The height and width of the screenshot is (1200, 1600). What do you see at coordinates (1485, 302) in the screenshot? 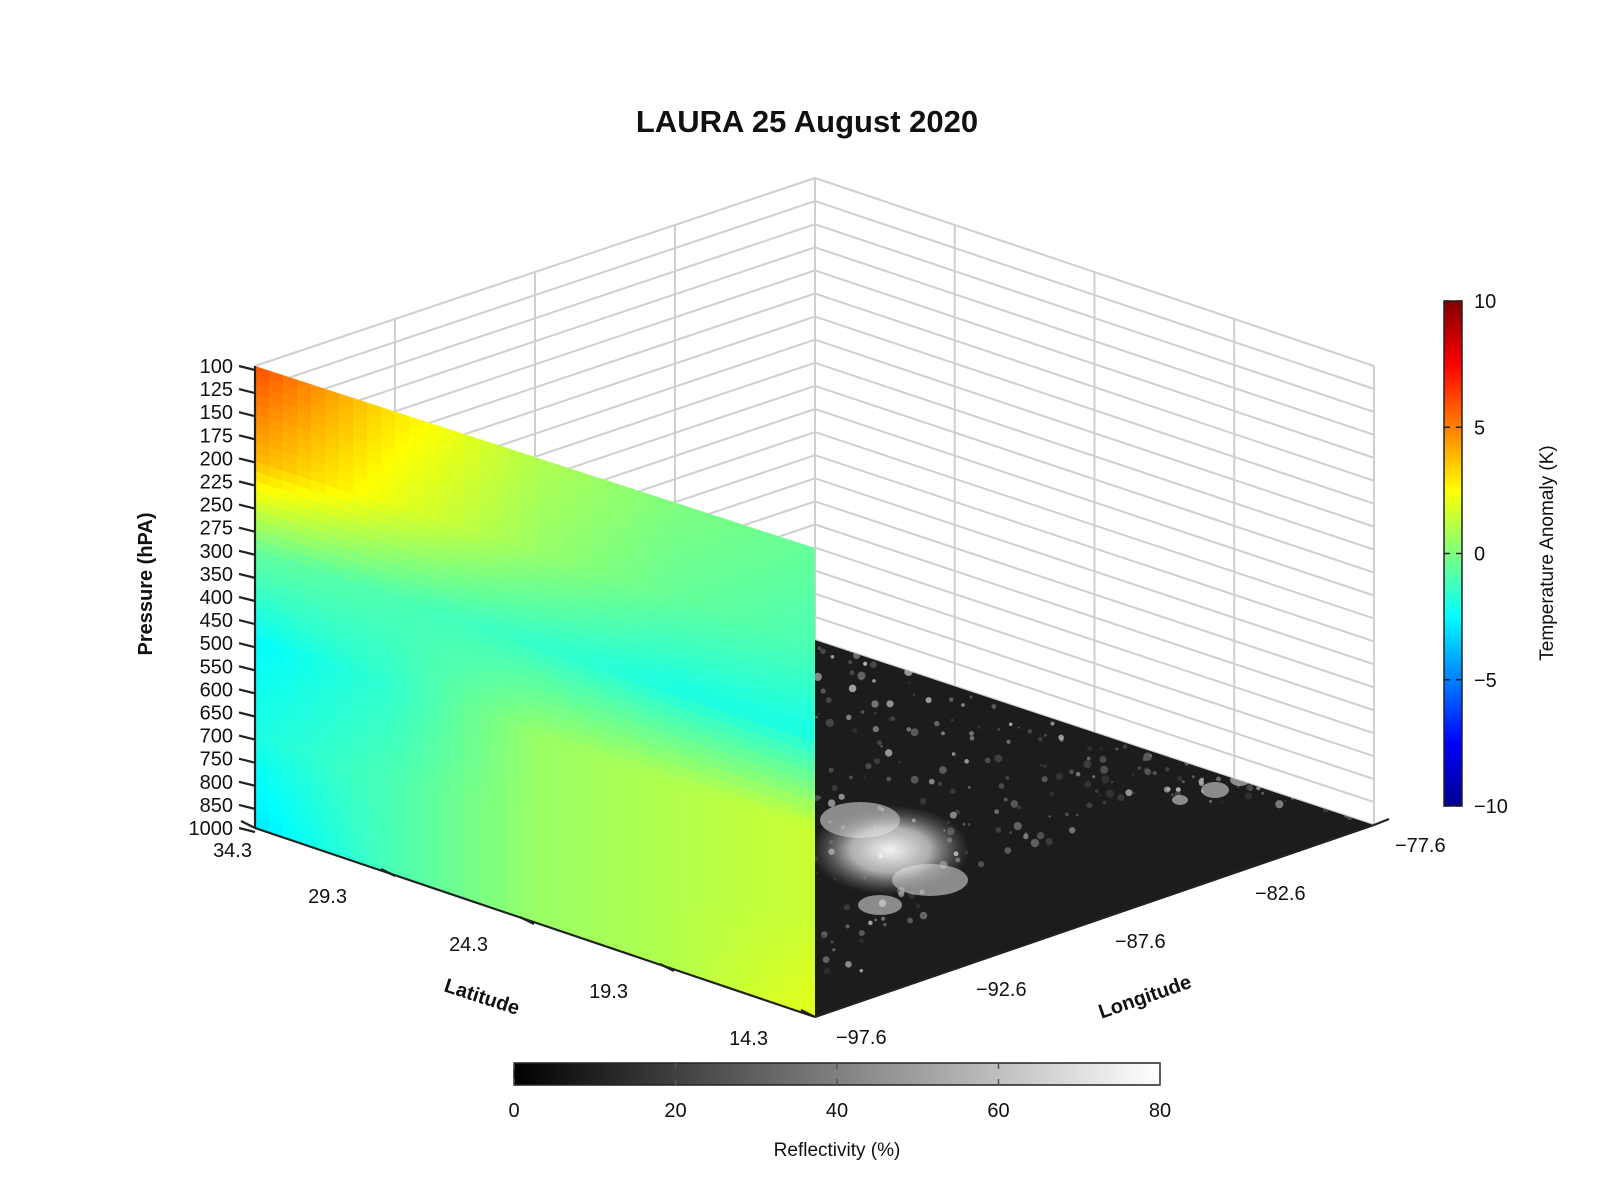
I see `temperature-colorbar-tick-label: 10` at bounding box center [1485, 302].